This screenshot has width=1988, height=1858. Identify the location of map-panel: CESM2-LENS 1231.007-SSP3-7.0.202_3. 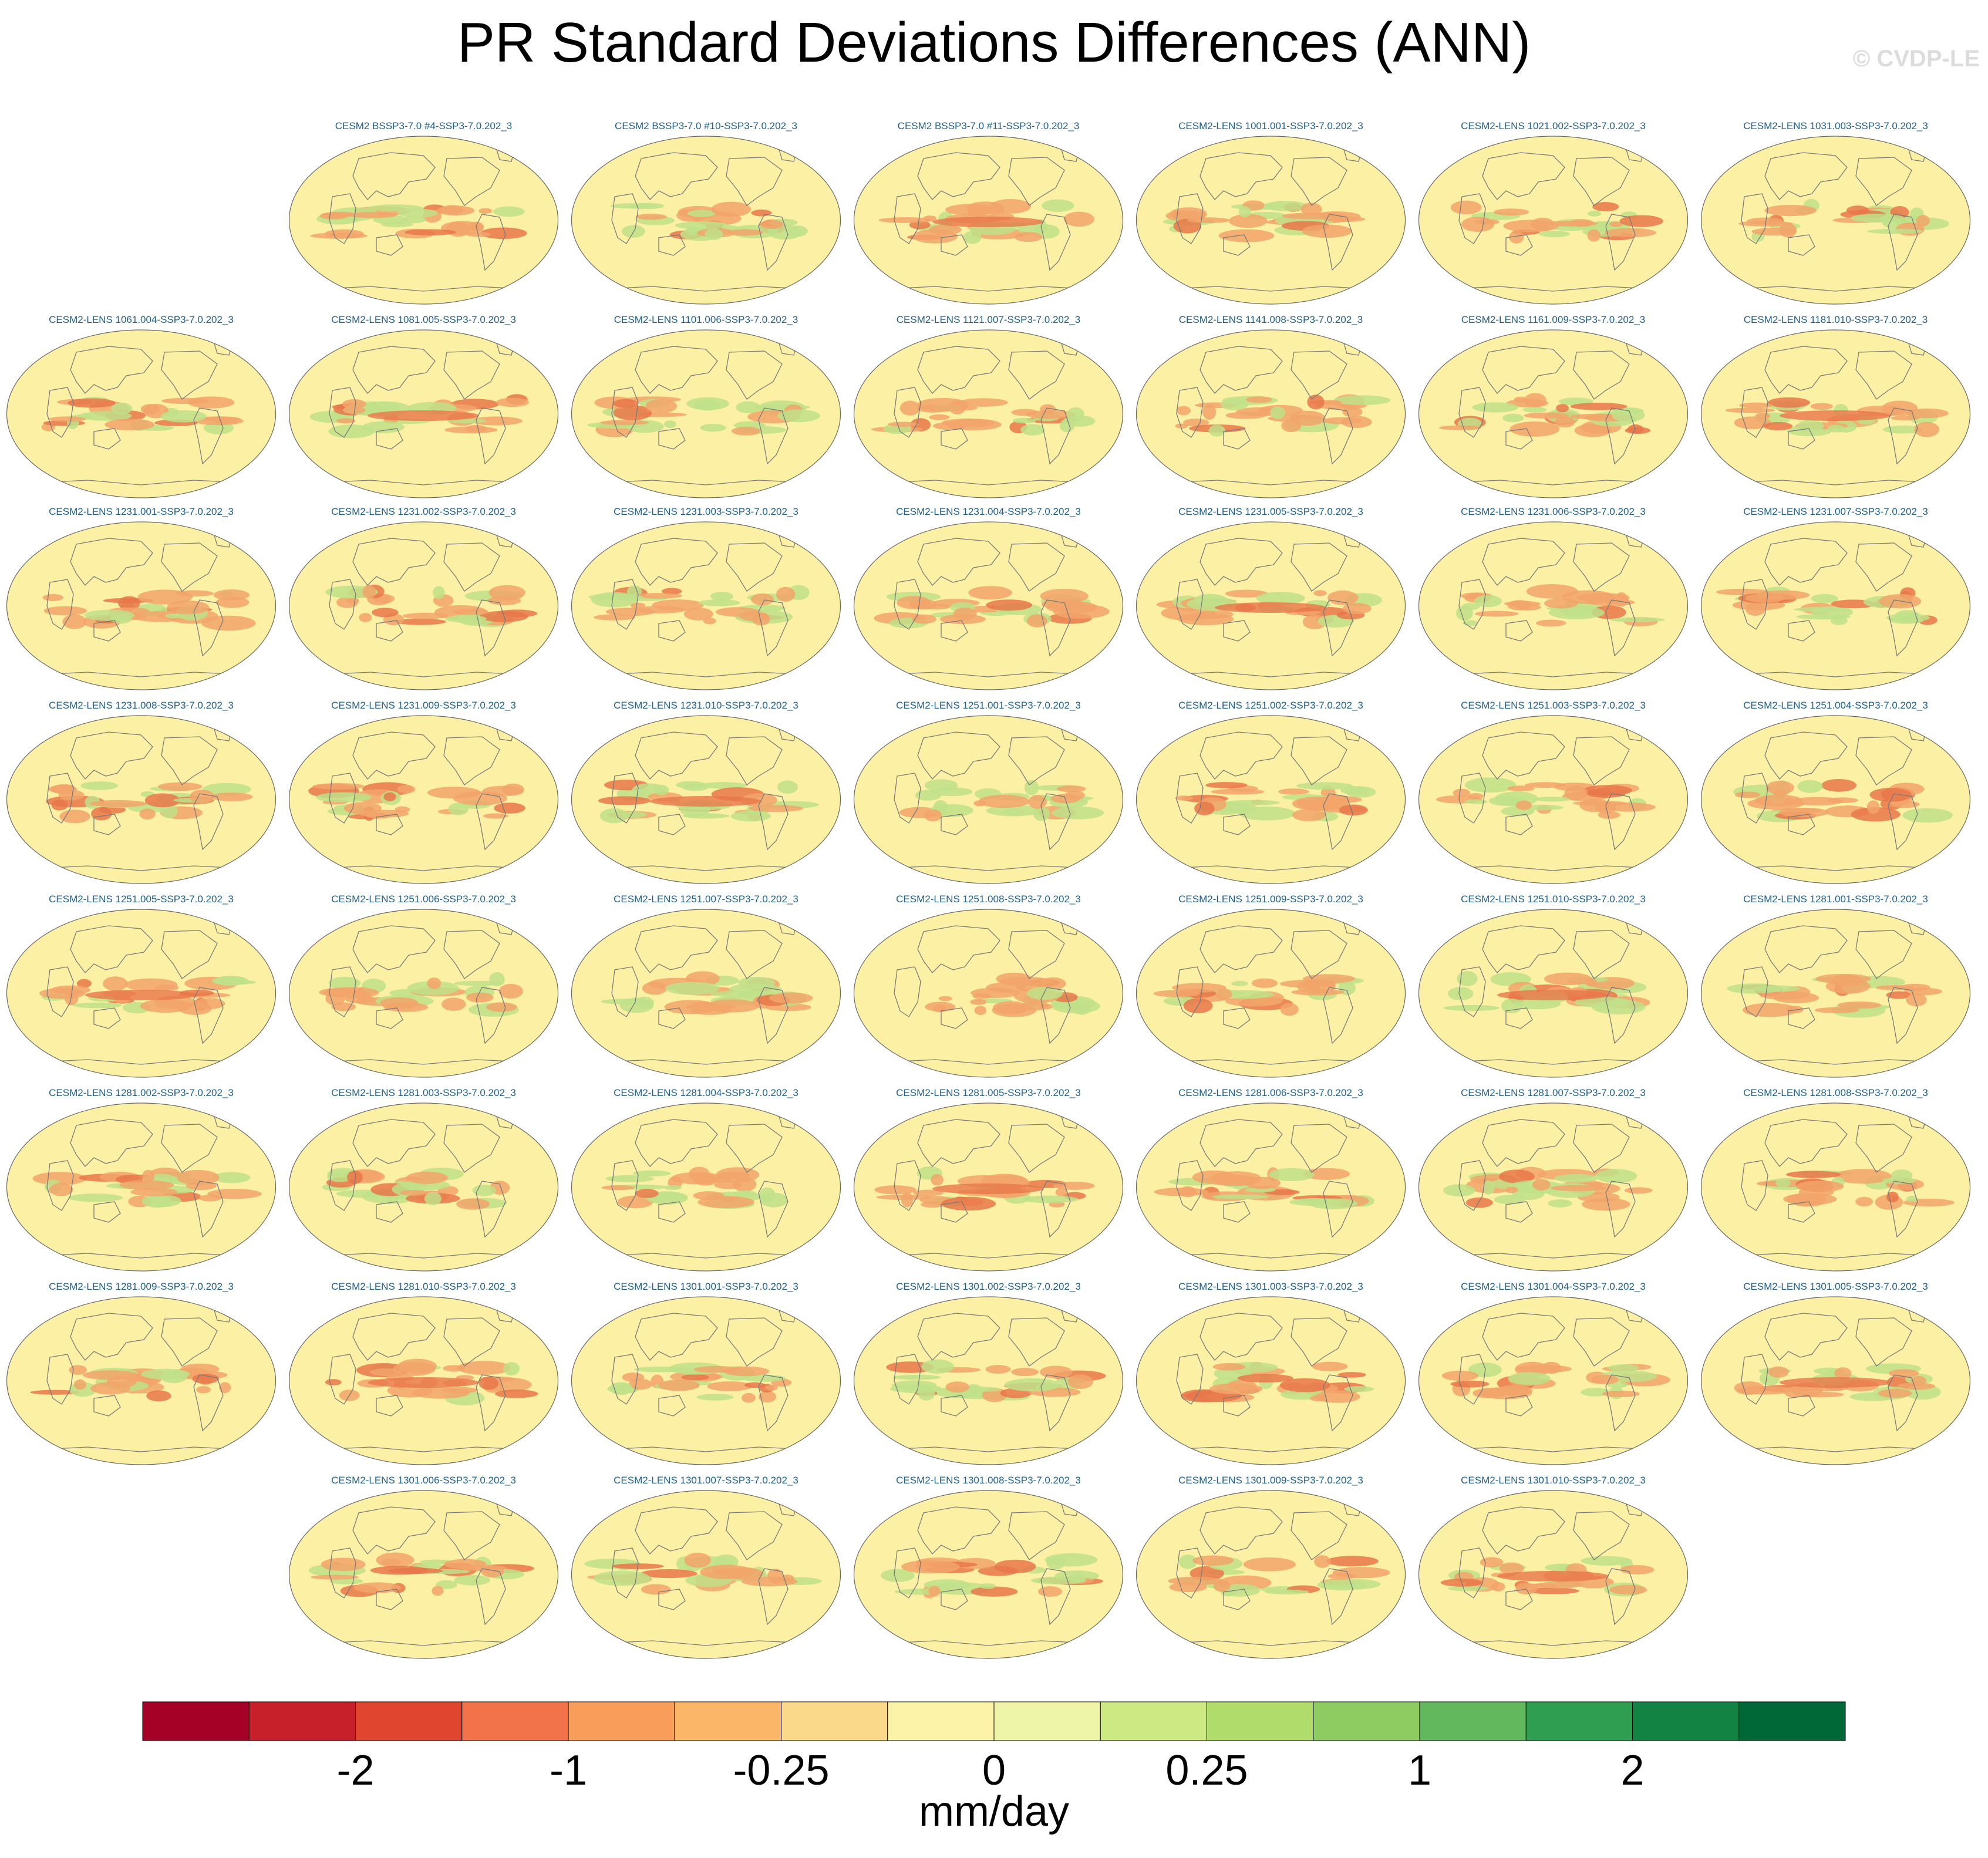
(1836, 601).